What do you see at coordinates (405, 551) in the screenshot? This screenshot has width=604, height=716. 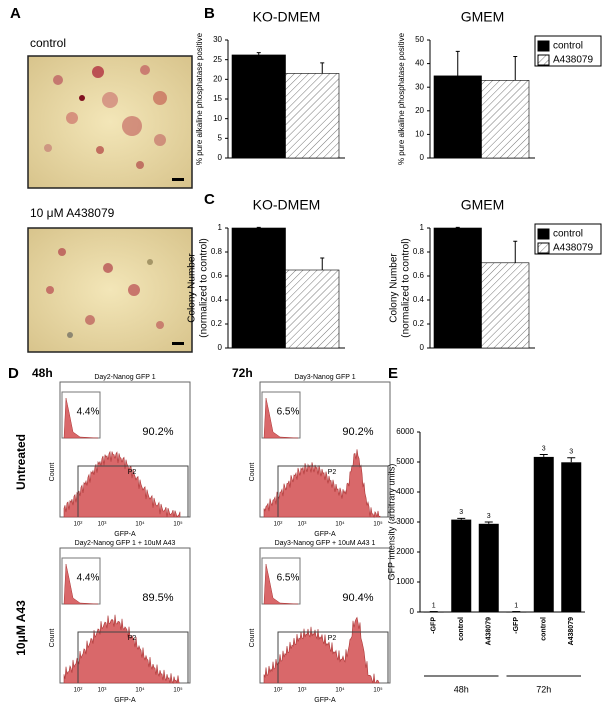 I see `y-tick-label: 2000` at bounding box center [405, 551].